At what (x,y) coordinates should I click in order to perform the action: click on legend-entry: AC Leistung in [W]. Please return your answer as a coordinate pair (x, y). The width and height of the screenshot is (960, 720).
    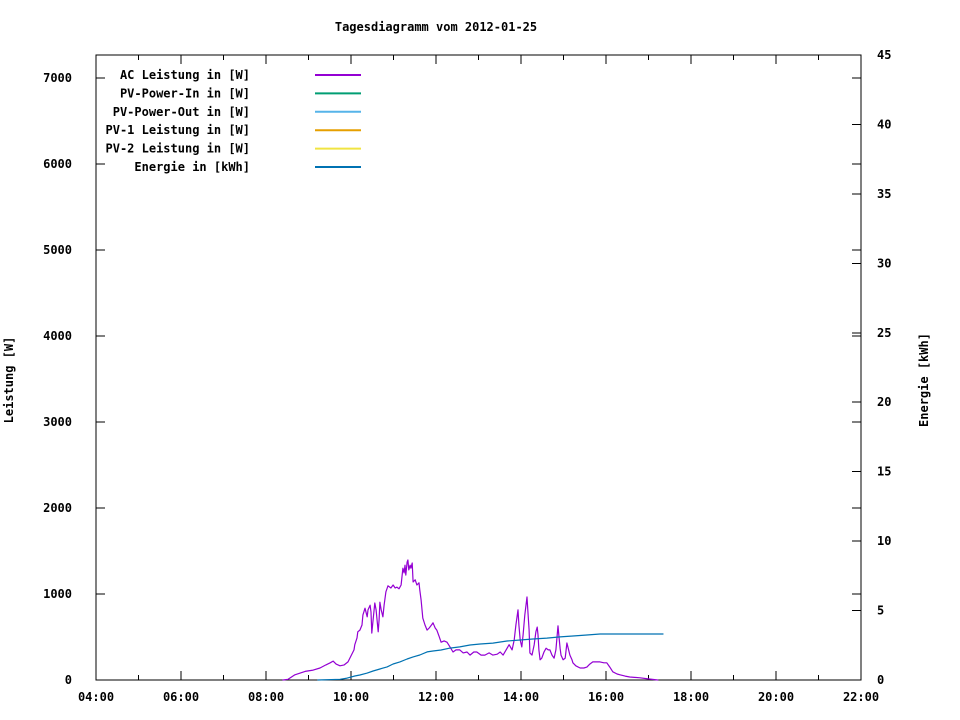
    Looking at the image, I should click on (240, 75).